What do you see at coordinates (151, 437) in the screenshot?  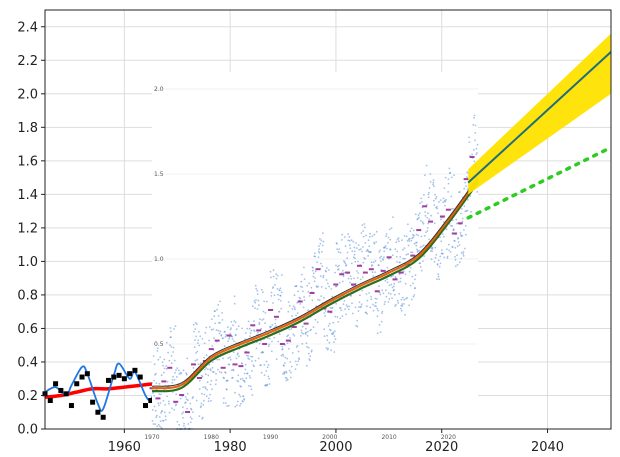 I see `inset-x-tick-label: 1970` at bounding box center [151, 437].